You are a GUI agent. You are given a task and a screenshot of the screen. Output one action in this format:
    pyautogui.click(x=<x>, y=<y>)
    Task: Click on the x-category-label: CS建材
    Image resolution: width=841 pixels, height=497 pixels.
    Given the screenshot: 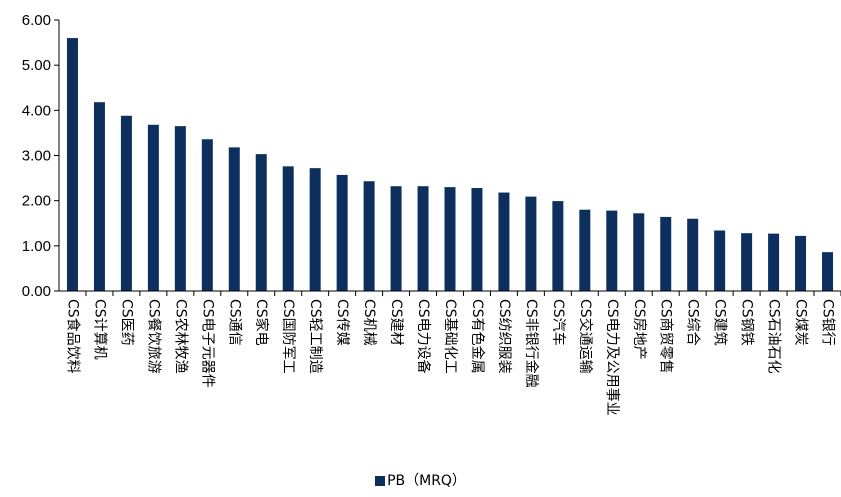 What is the action you would take?
    pyautogui.click(x=396, y=322)
    